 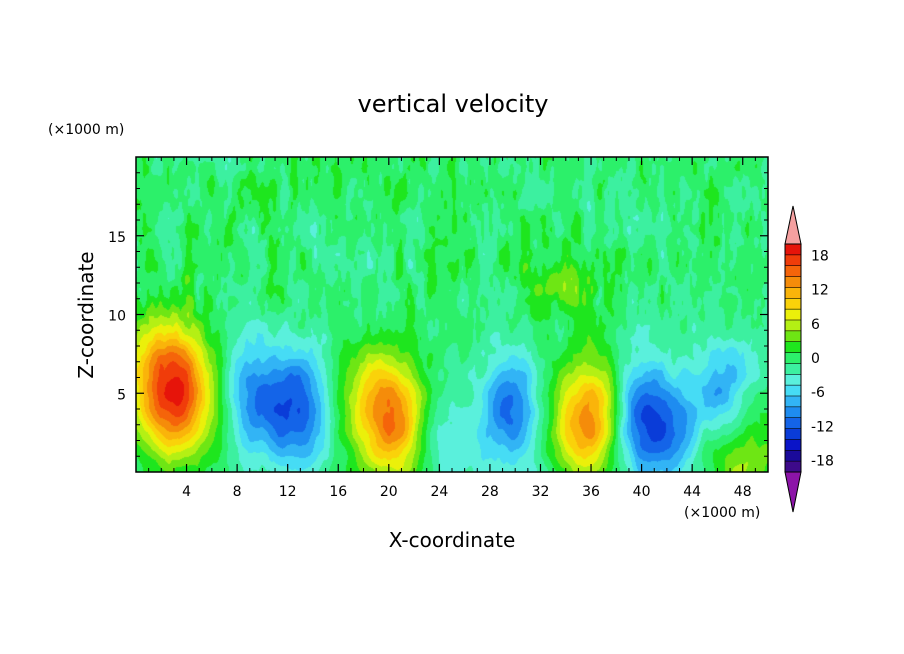 I want to click on x-tick-label: 20, so click(x=389, y=492).